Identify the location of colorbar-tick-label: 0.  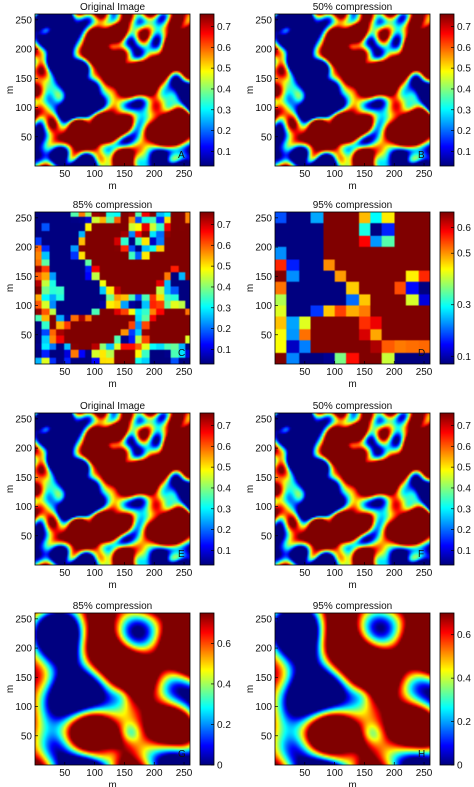
(460, 766).